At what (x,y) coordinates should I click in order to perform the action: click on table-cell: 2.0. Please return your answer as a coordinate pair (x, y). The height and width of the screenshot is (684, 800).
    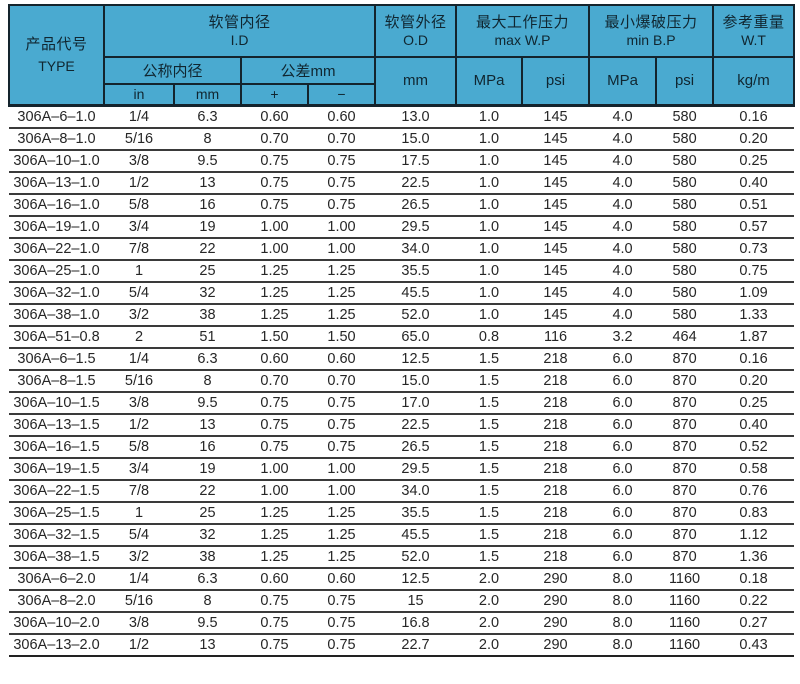
    Looking at the image, I should click on (489, 601).